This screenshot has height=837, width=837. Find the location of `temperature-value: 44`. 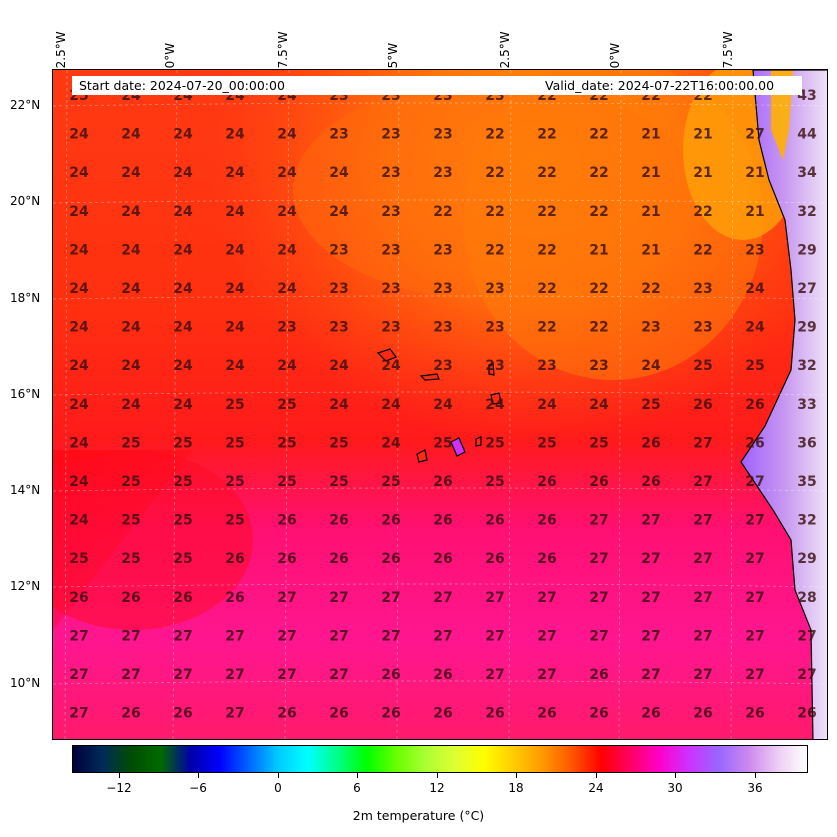

temperature-value: 44 is located at coordinates (807, 135).